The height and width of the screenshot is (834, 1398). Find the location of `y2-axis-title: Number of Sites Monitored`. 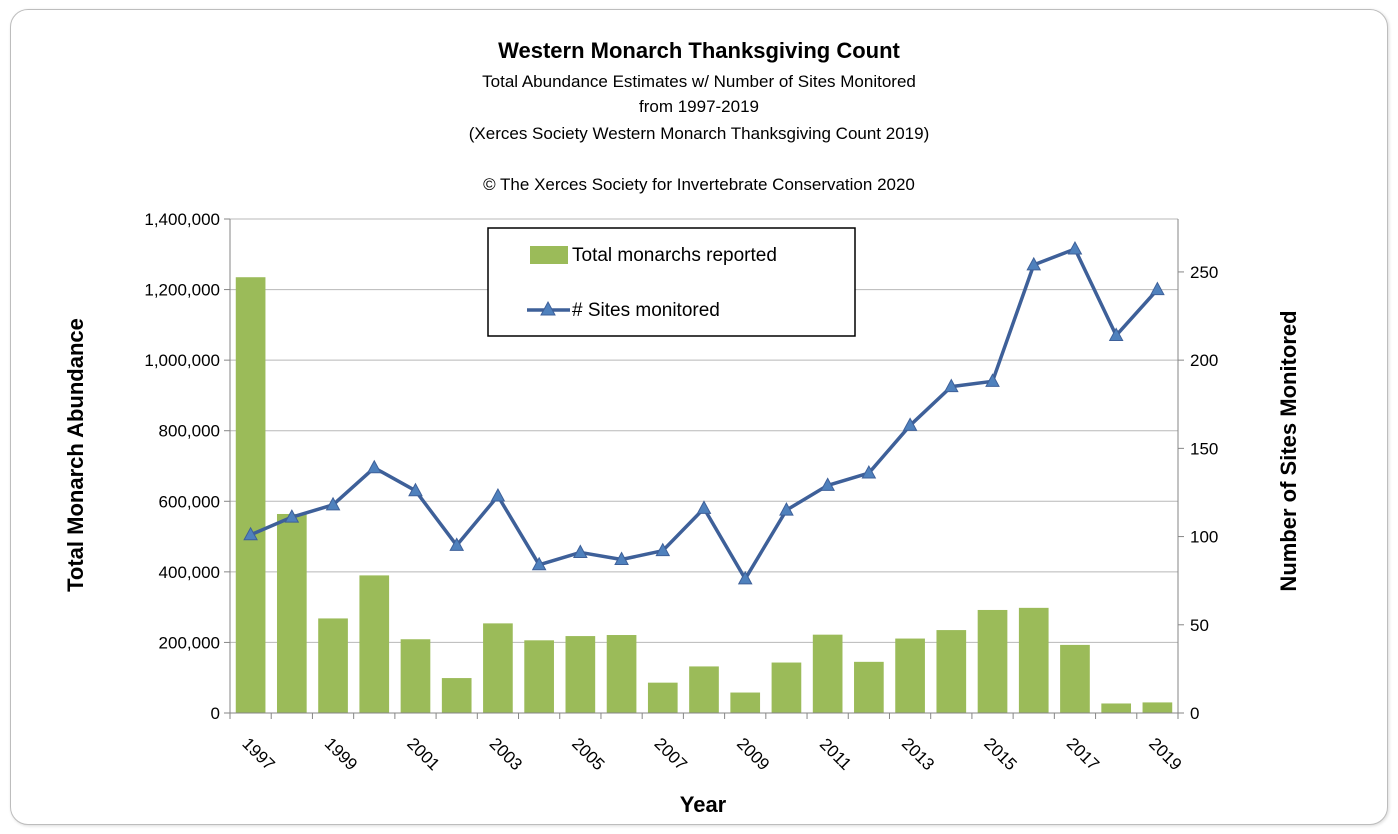

y2-axis-title: Number of Sites Monitored is located at coordinates (1288, 450).